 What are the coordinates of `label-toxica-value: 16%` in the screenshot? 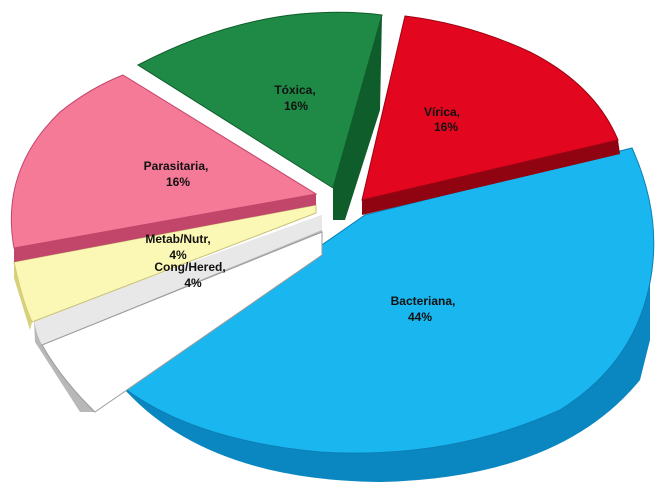 It's located at (296, 106).